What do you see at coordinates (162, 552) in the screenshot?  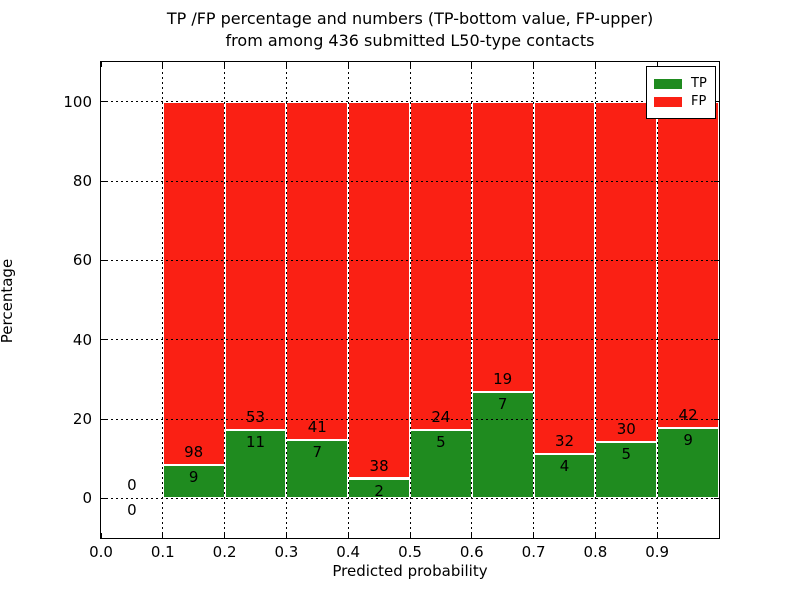 I see `x-tick-label: 0.1` at bounding box center [162, 552].